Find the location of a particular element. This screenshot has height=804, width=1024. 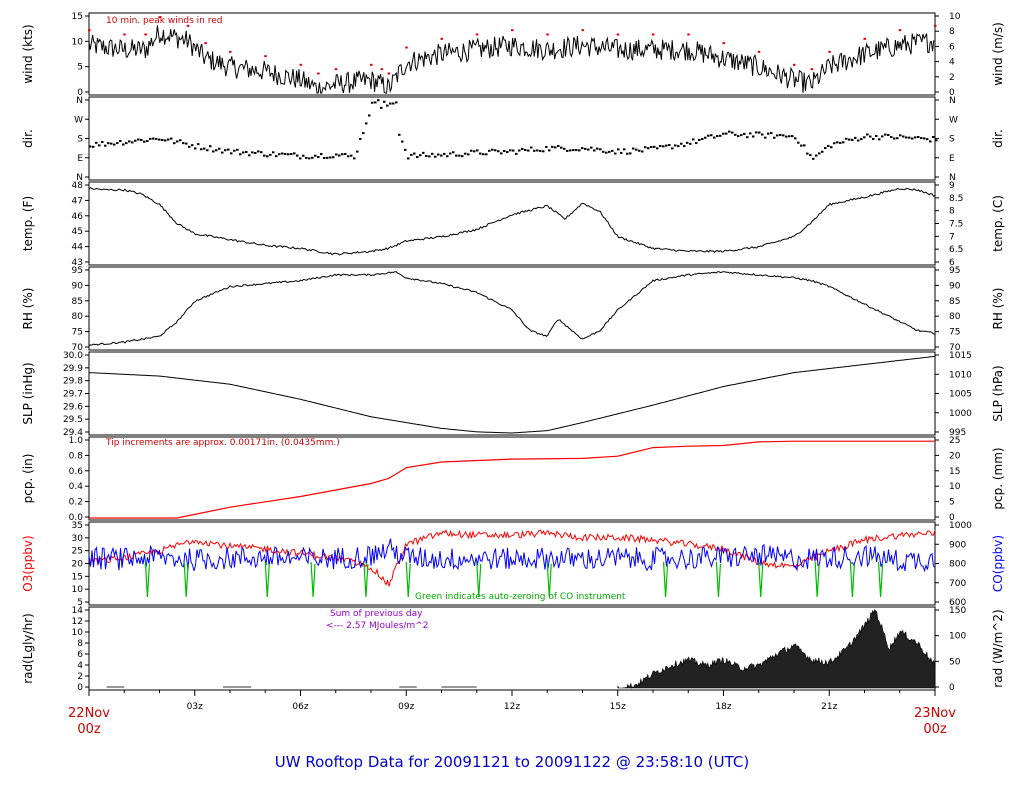

right-tick-label: 9 is located at coordinates (952, 186).